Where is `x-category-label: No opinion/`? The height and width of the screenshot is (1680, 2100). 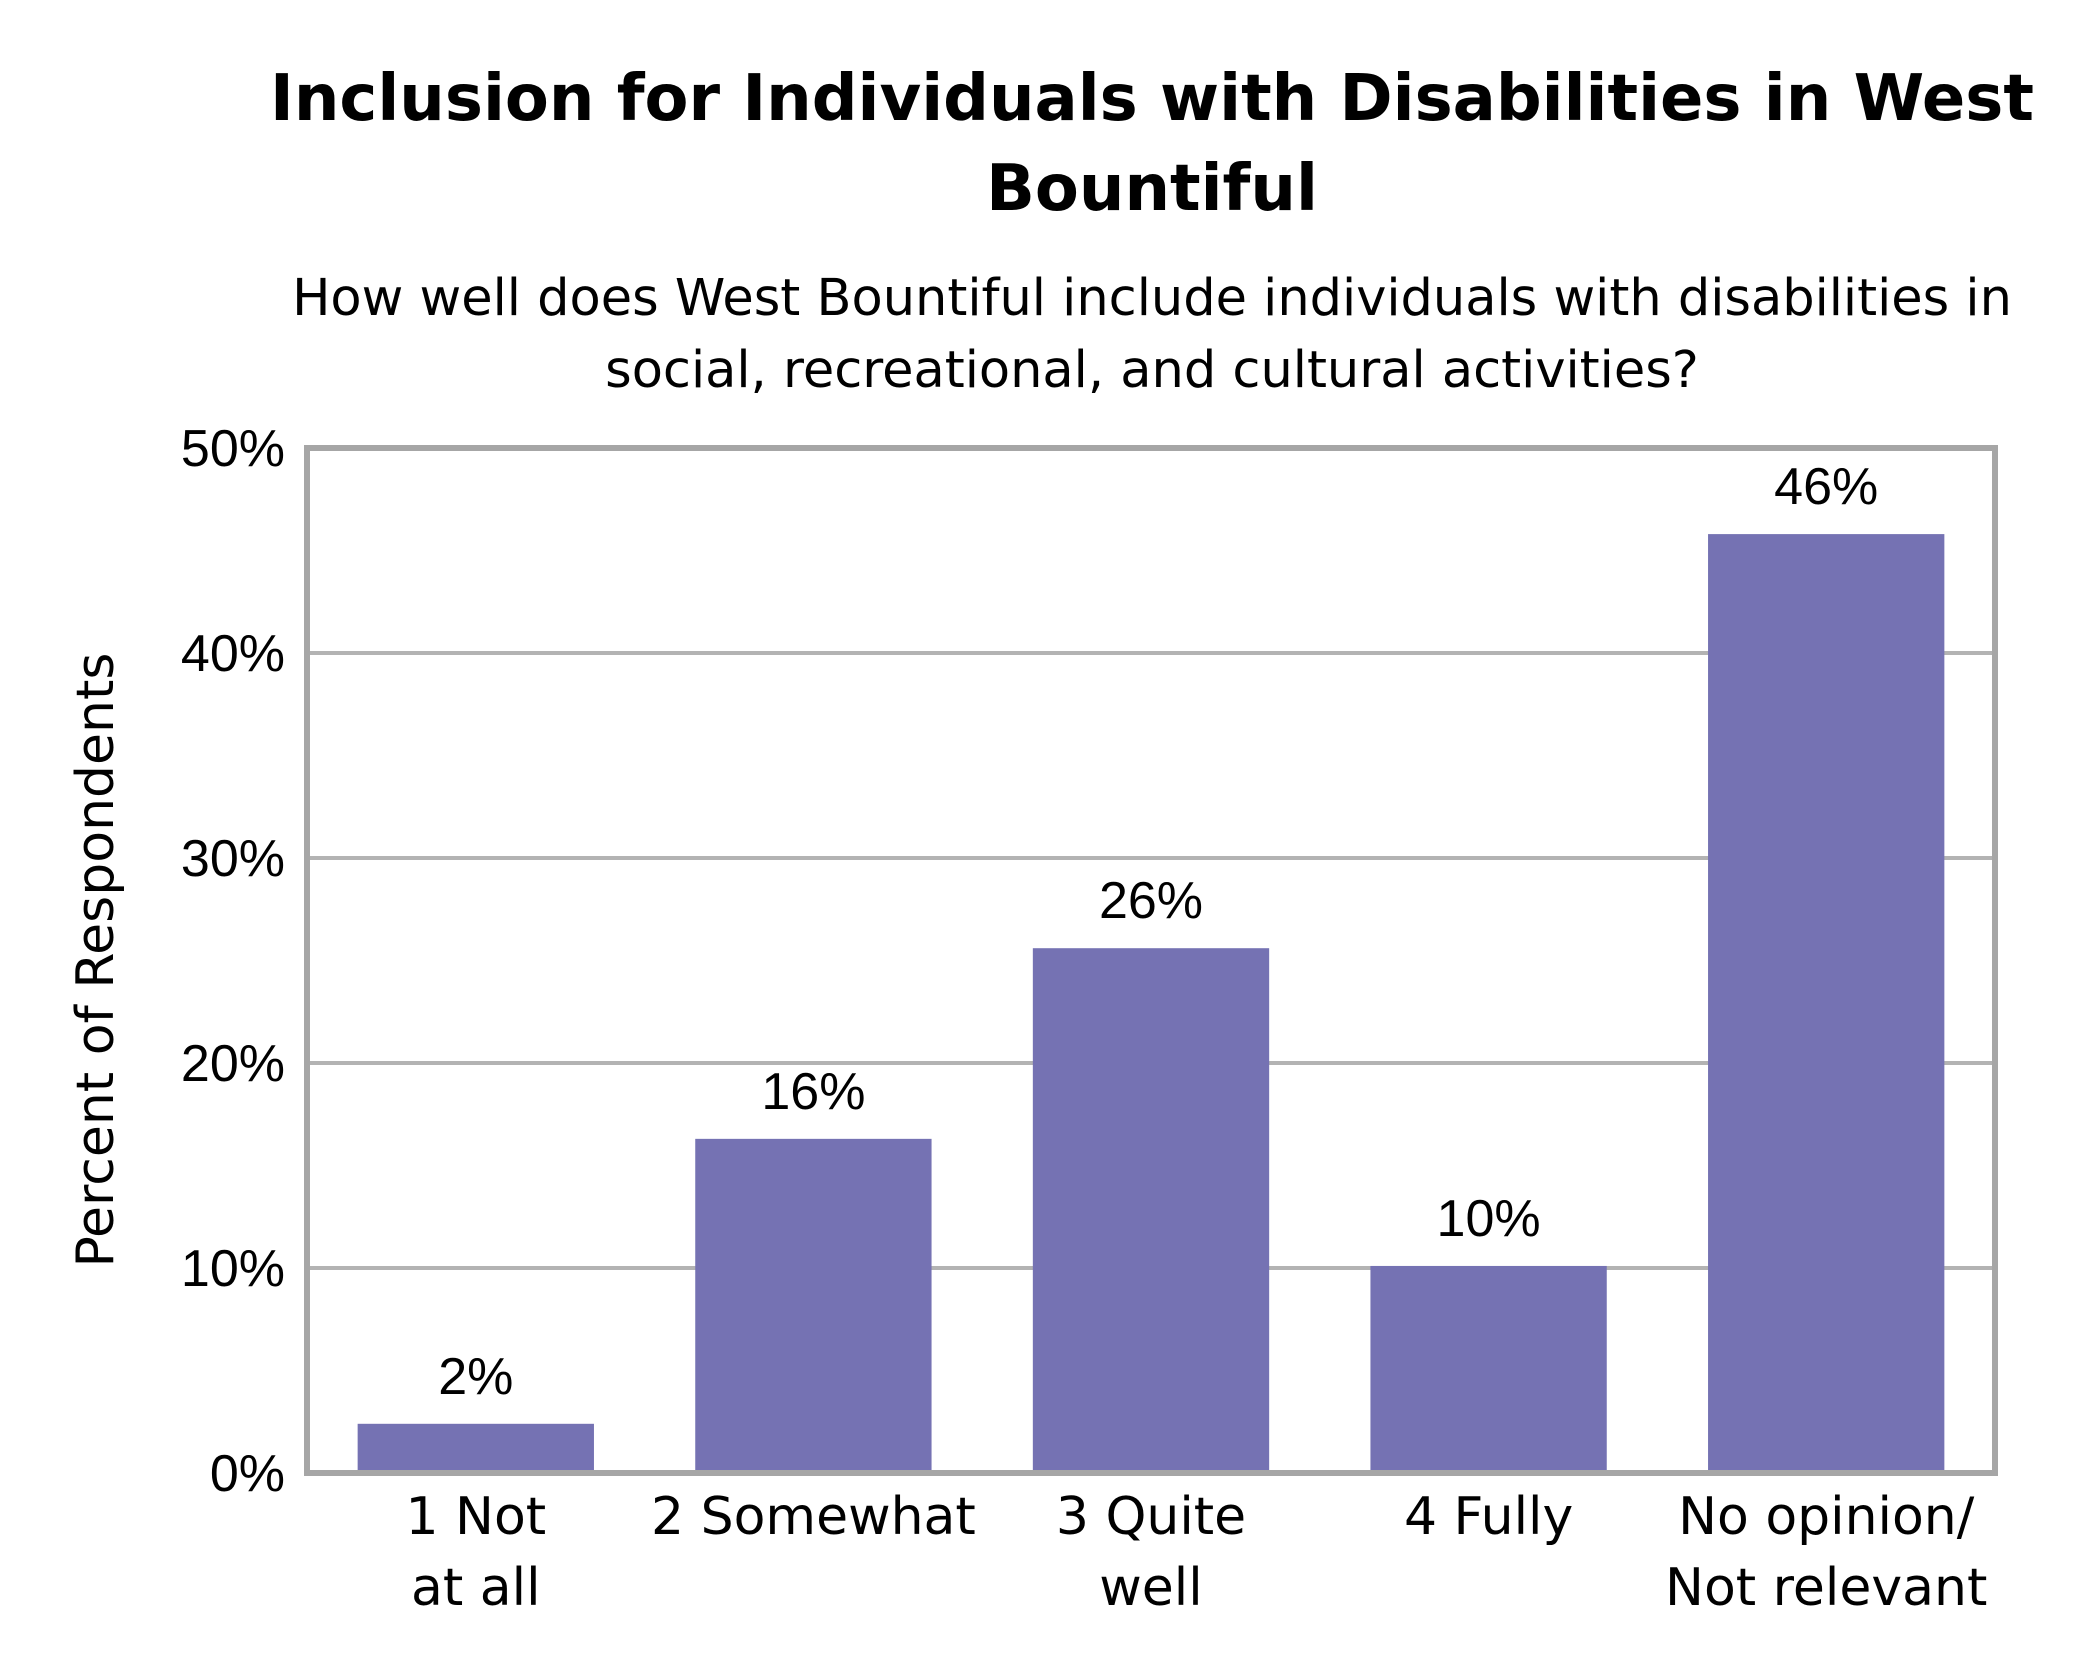
x-category-label: No opinion/ is located at coordinates (1826, 1517).